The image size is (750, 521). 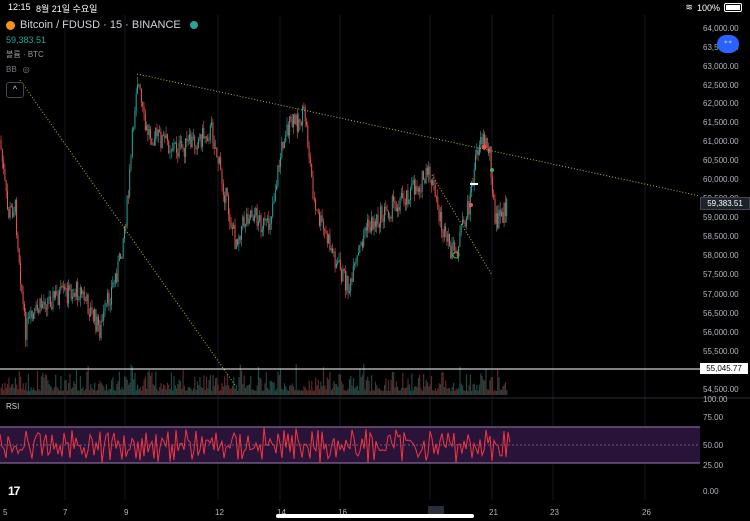 What do you see at coordinates (14, 491) in the screenshot?
I see `tradingview-logo: 17` at bounding box center [14, 491].